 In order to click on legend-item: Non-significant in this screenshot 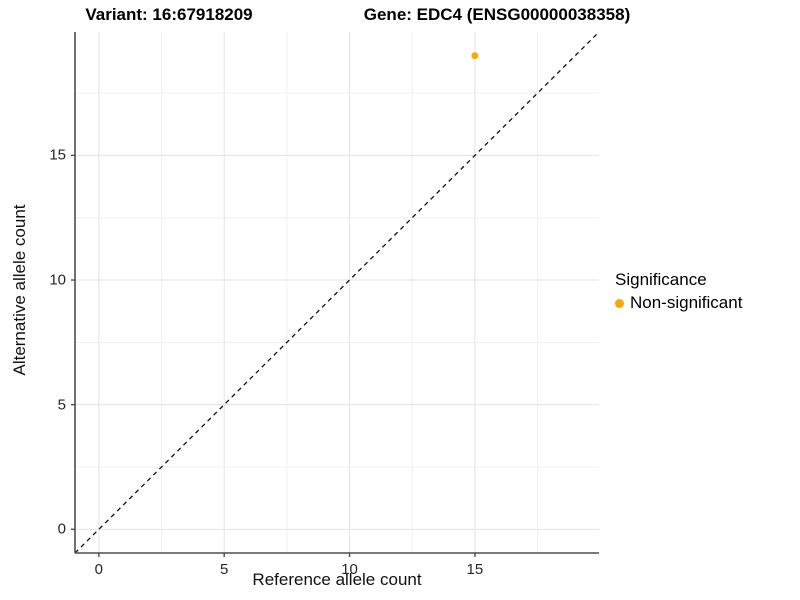, I will do `click(678, 303)`.